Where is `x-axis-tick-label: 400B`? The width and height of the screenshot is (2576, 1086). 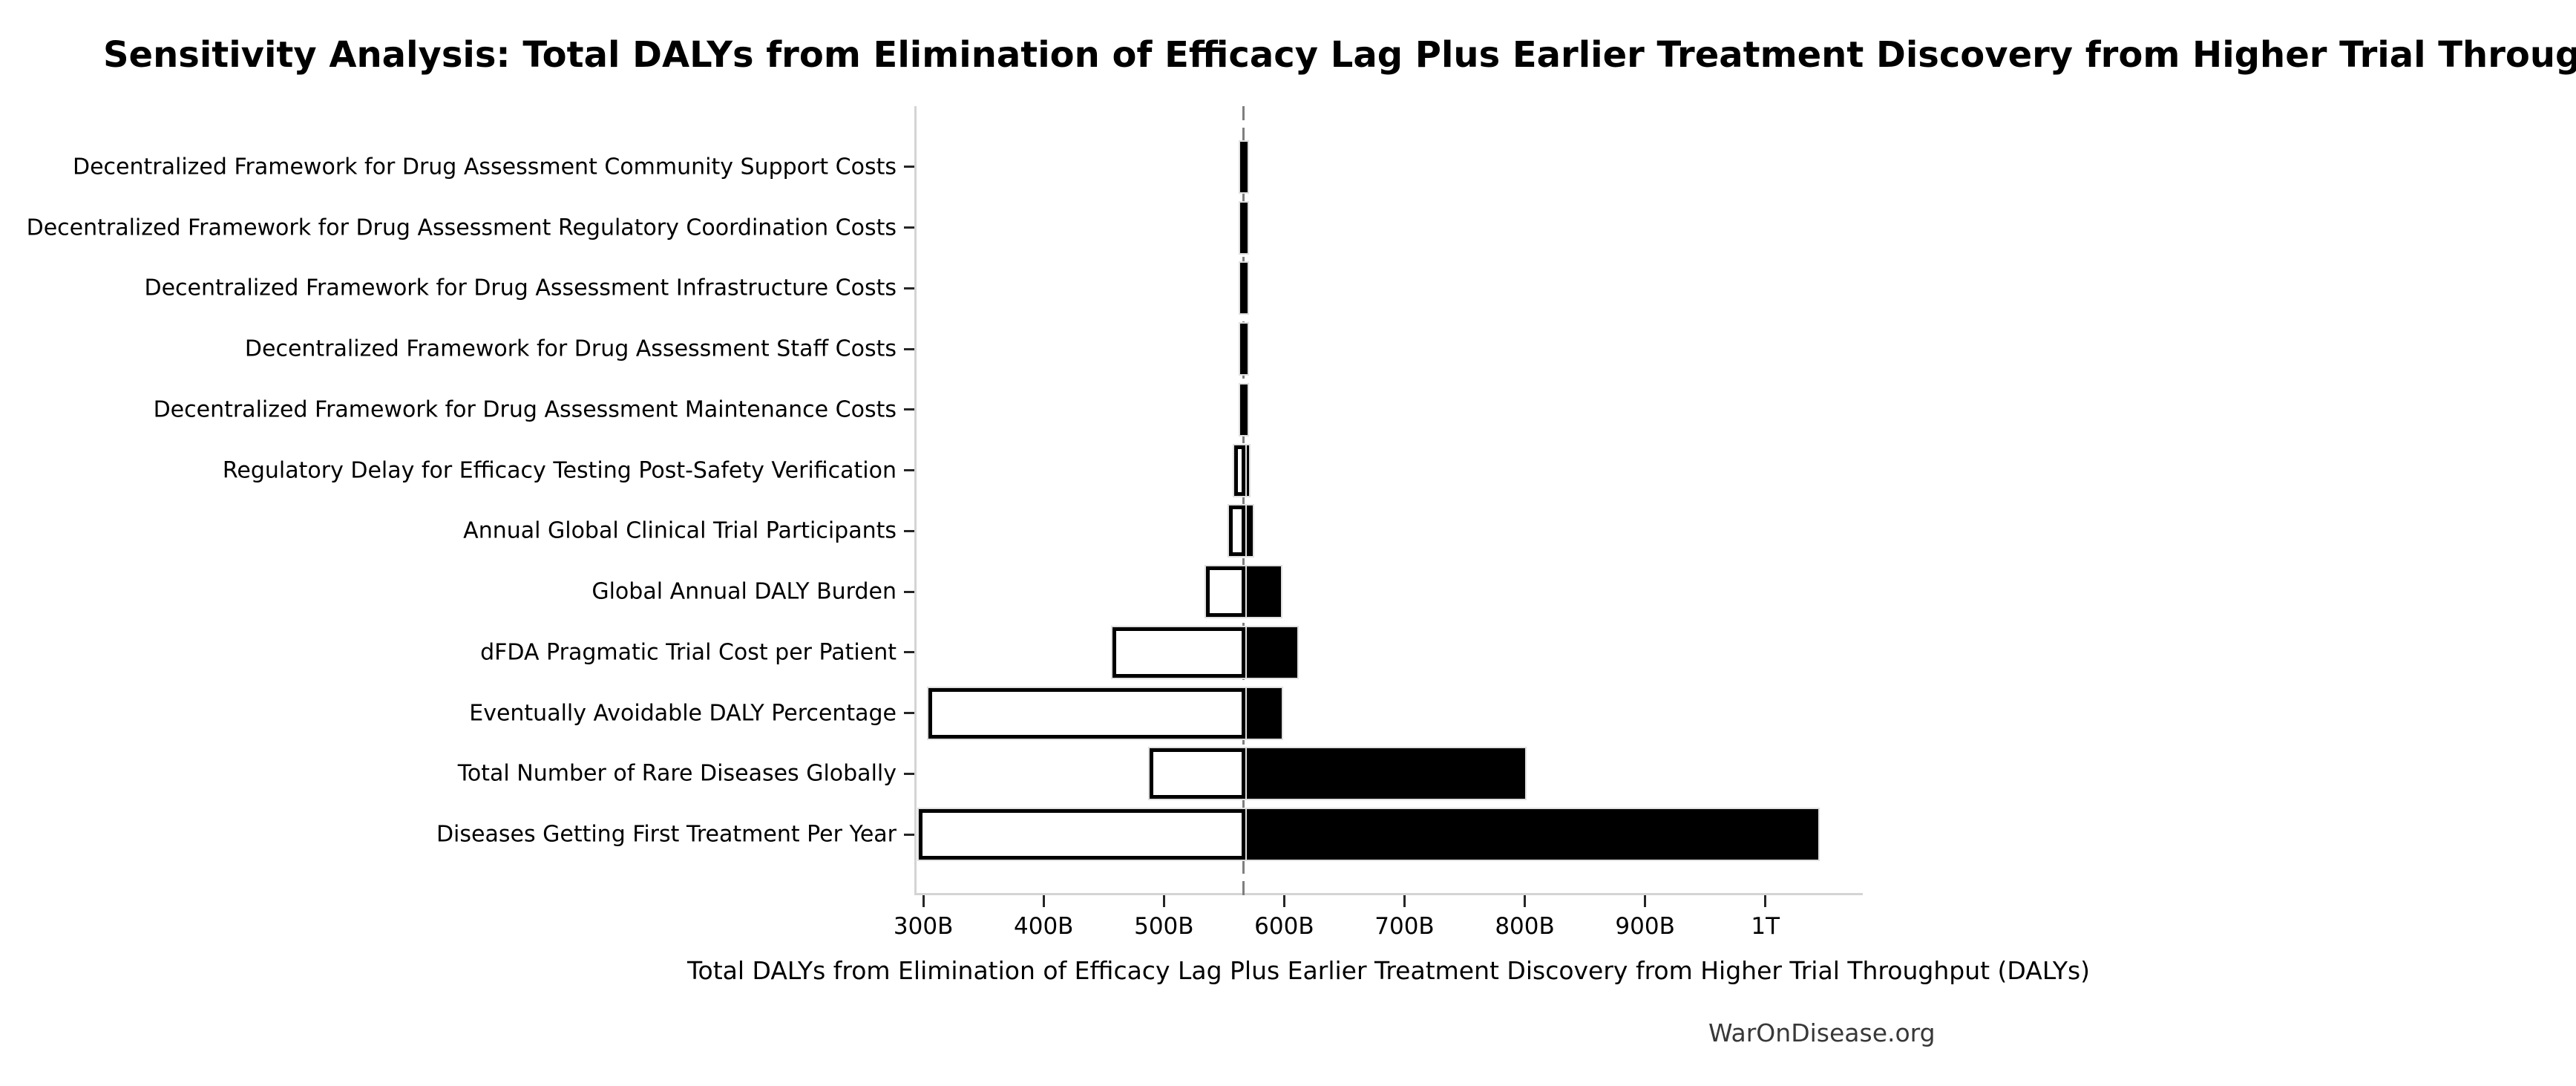
x-axis-tick-label: 400B is located at coordinates (1044, 927).